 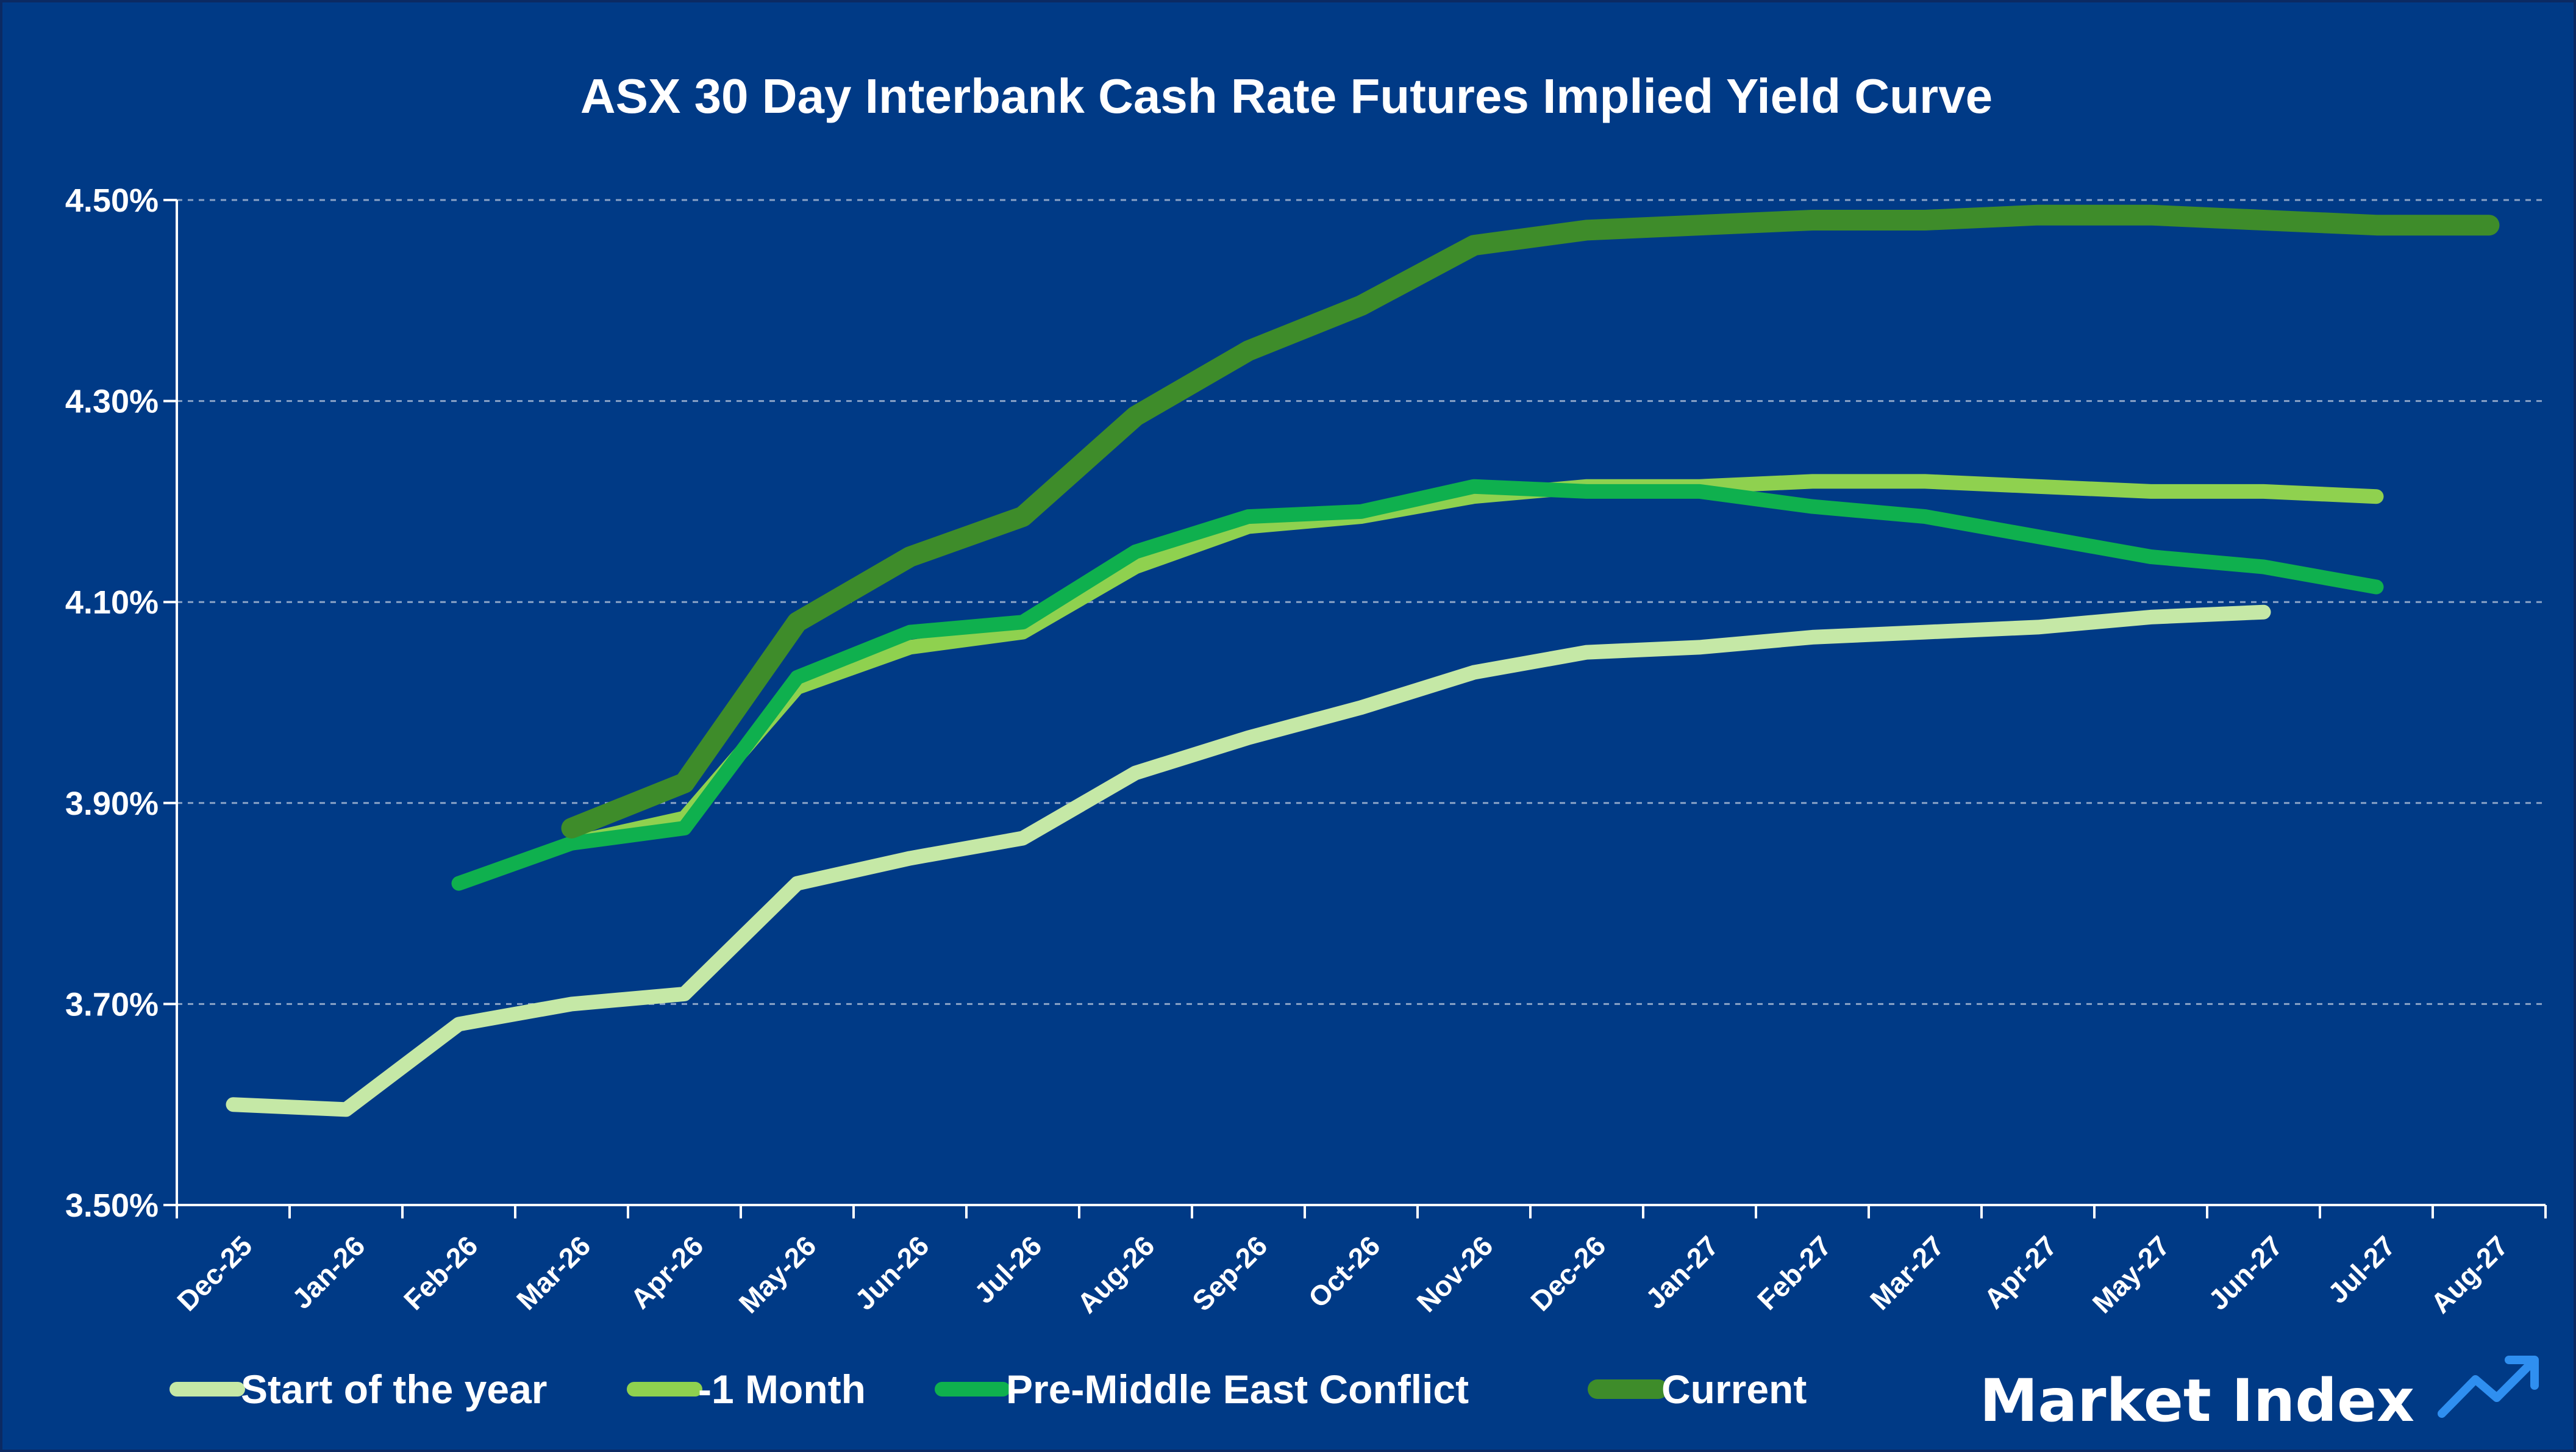 What do you see at coordinates (2131, 1274) in the screenshot?
I see `x-tick-label: May-27` at bounding box center [2131, 1274].